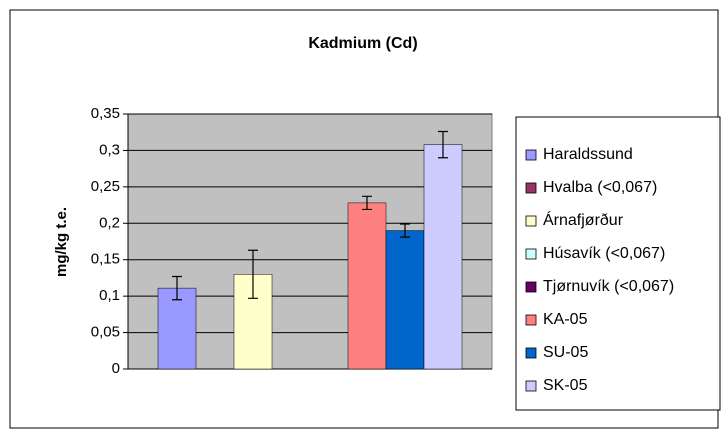 The image size is (726, 436). Describe the element at coordinates (604, 253) in the screenshot. I see `legend-label: Húsavík (<0,067)` at that location.